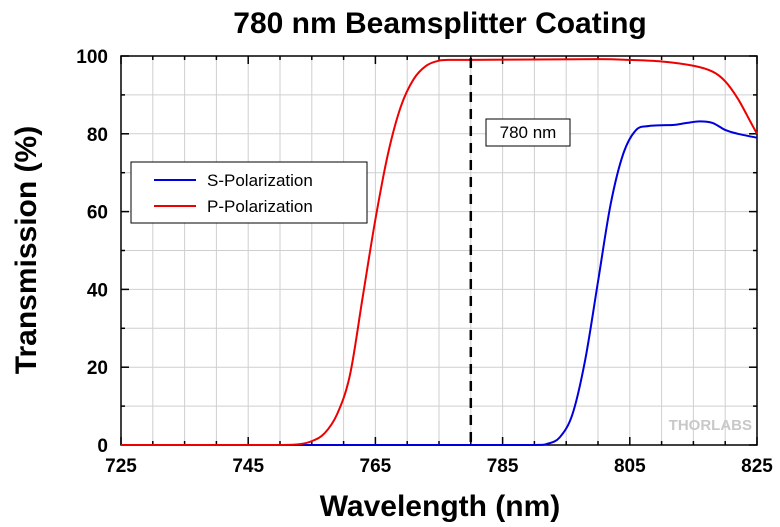 Image resolution: width=780 pixels, height=527 pixels. What do you see at coordinates (260, 206) in the screenshot?
I see `legend-label-p-polarization: P-Polarization` at bounding box center [260, 206].